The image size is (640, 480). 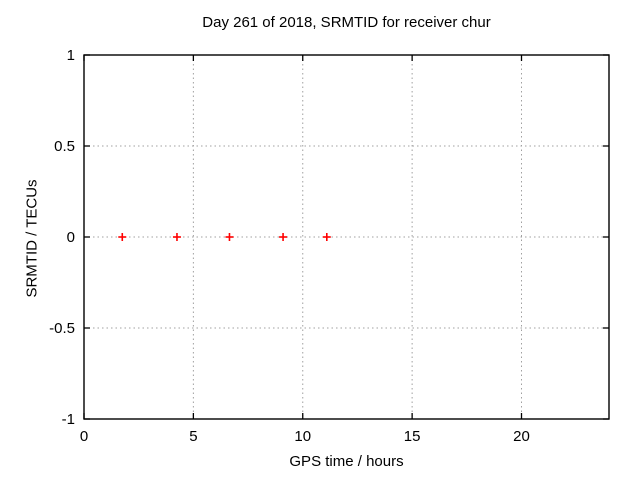 I want to click on svg-text: 0.5, so click(x=64, y=146).